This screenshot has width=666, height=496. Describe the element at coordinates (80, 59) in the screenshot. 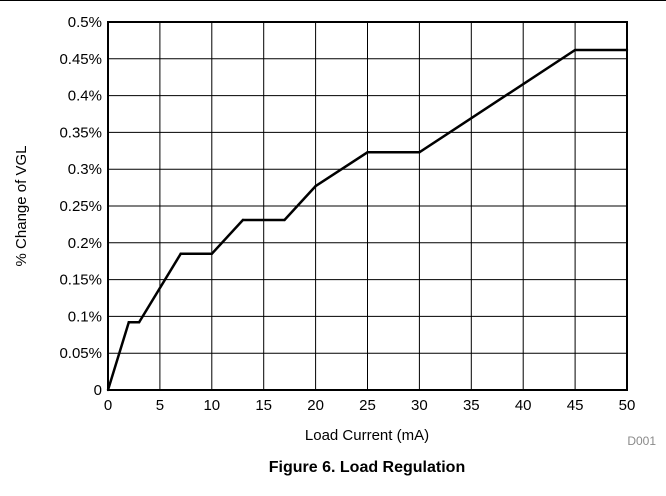

I see `y-tick-label: 0.45%` at that location.